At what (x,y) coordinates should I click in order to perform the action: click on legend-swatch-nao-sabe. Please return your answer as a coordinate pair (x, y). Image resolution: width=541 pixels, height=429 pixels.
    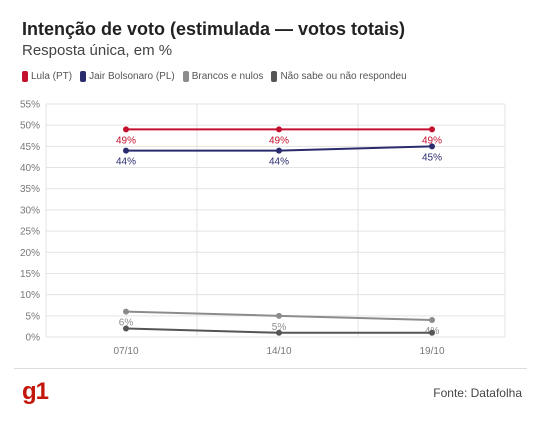
    Looking at the image, I should click on (274, 76).